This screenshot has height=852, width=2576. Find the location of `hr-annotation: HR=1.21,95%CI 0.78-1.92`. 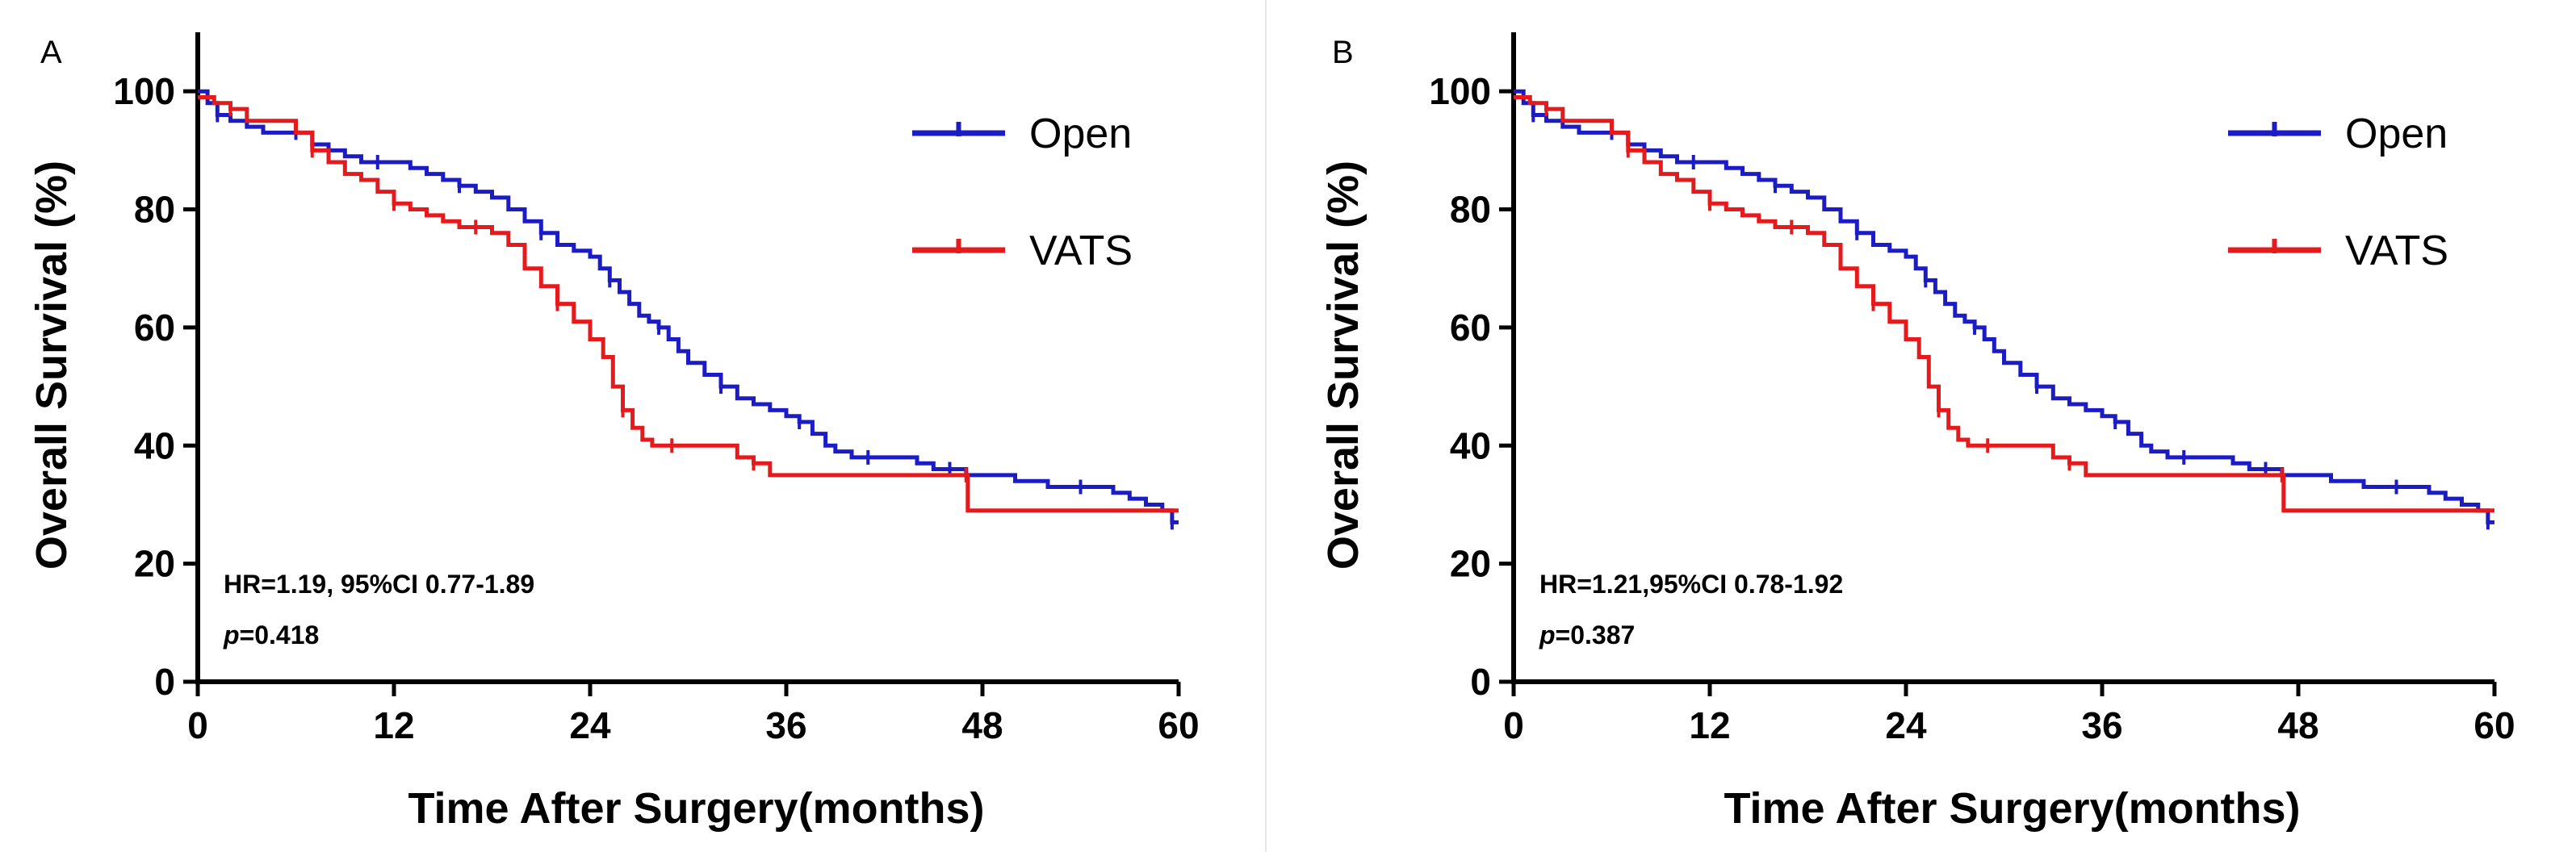

hr-annotation: HR=1.21,95%CI 0.78-1.92 is located at coordinates (1691, 584).